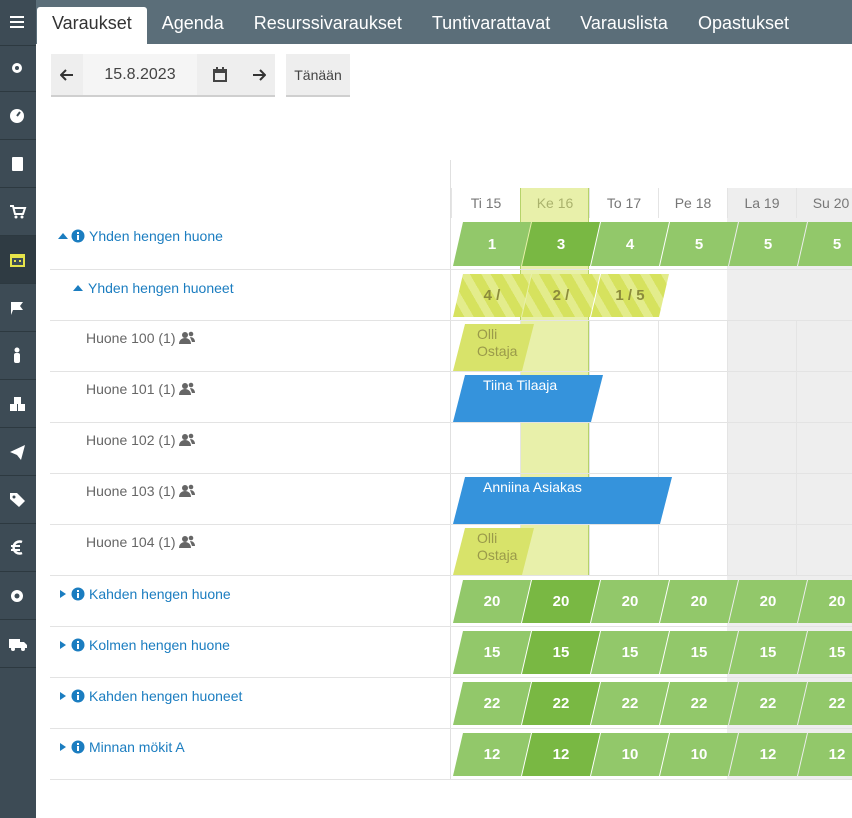 The width and height of the screenshot is (852, 818). Describe the element at coordinates (261, 541) in the screenshot. I see `room-label: Huone 104 (1)` at that location.